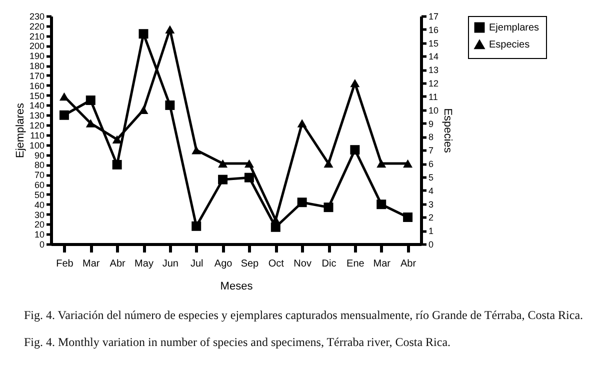  What do you see at coordinates (431, 204) in the screenshot?
I see `y2-tick-label: 3` at bounding box center [431, 204].